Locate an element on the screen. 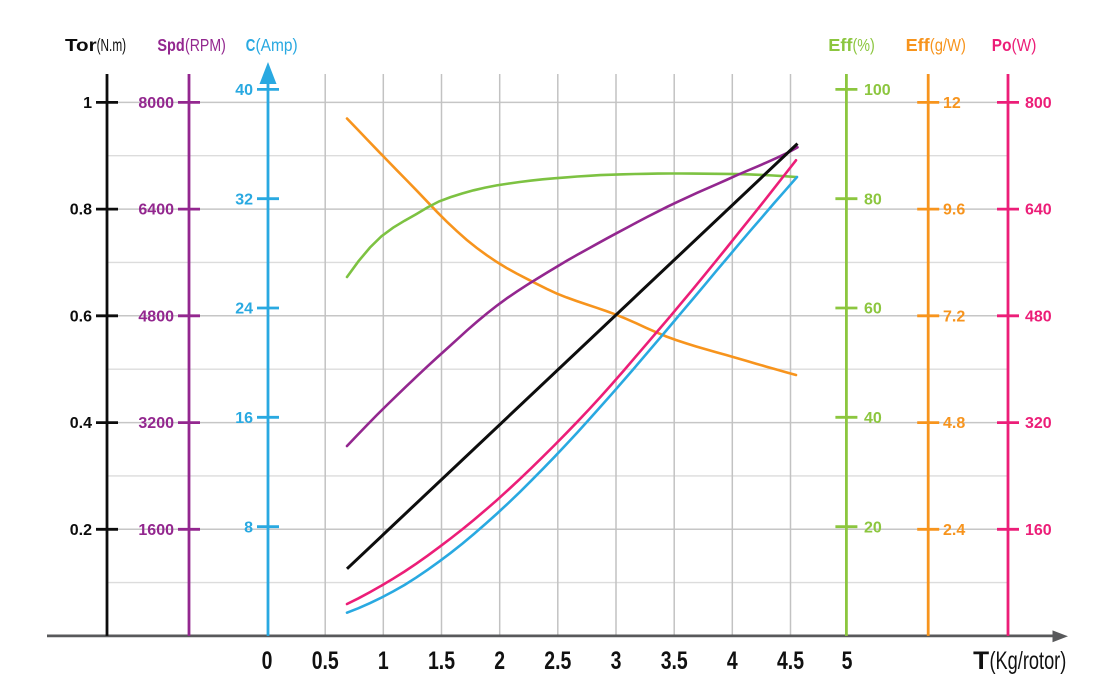  svg-text: 32 is located at coordinates (244, 199).